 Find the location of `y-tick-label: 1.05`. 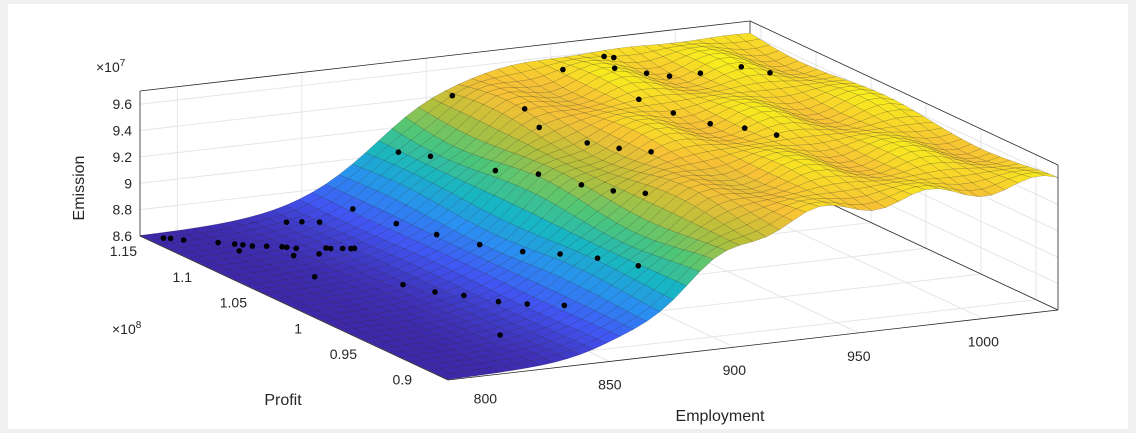

y-tick-label: 1.05 is located at coordinates (233, 303).